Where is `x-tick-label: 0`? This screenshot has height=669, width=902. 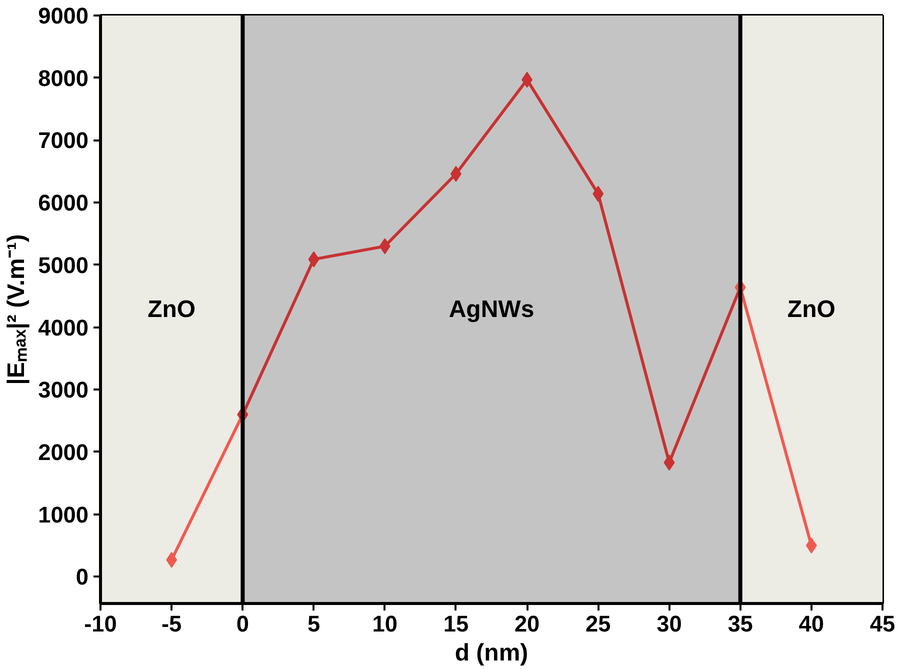 x-tick-label: 0 is located at coordinates (242, 623).